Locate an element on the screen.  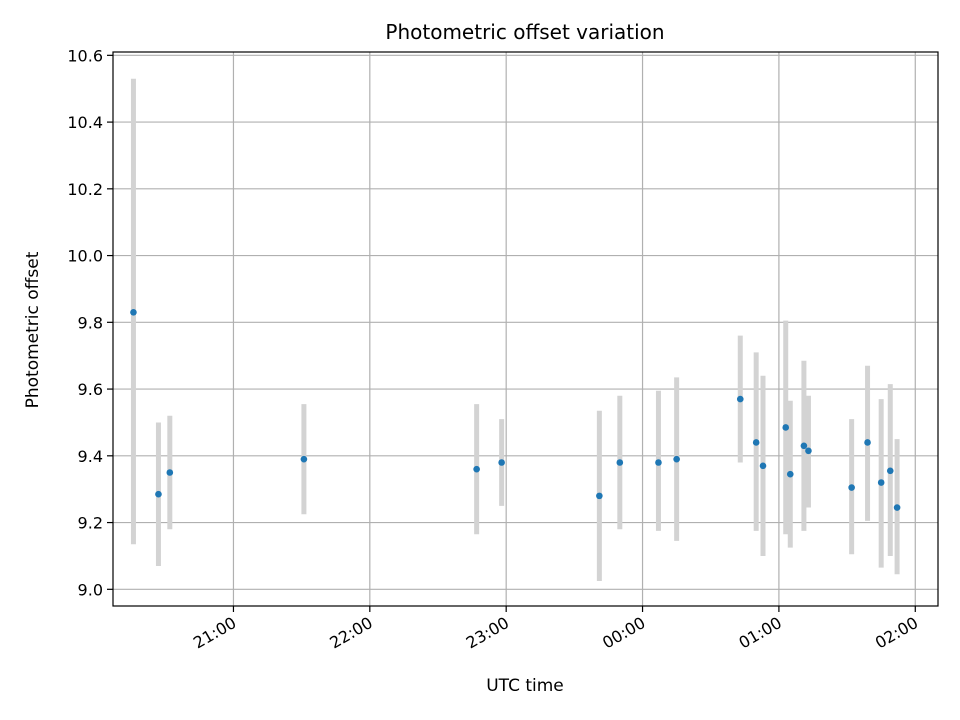
y-tick-label: 10.2 is located at coordinates (85, 189).